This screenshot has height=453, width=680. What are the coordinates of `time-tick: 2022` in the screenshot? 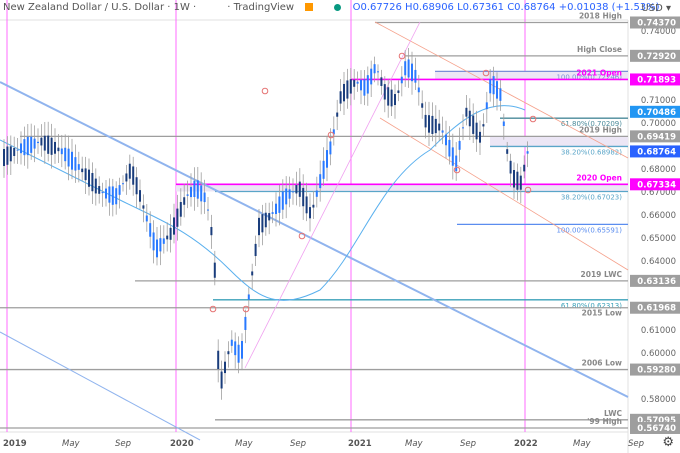 It's located at (526, 444).